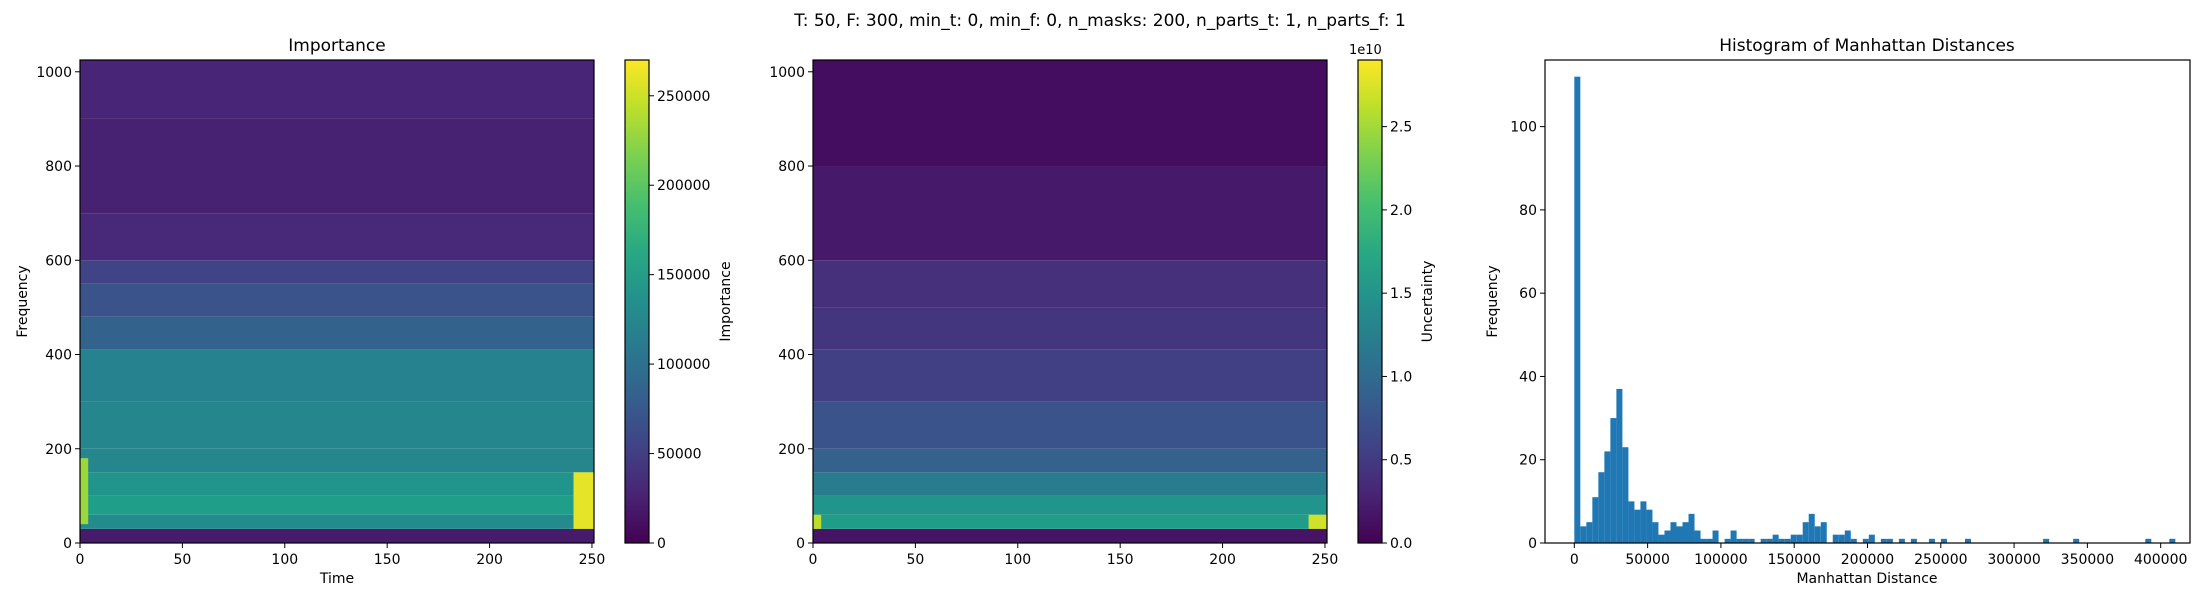 The width and height of the screenshot is (2200, 600). I want to click on colorbar-tick-label: 150000, so click(683, 276).